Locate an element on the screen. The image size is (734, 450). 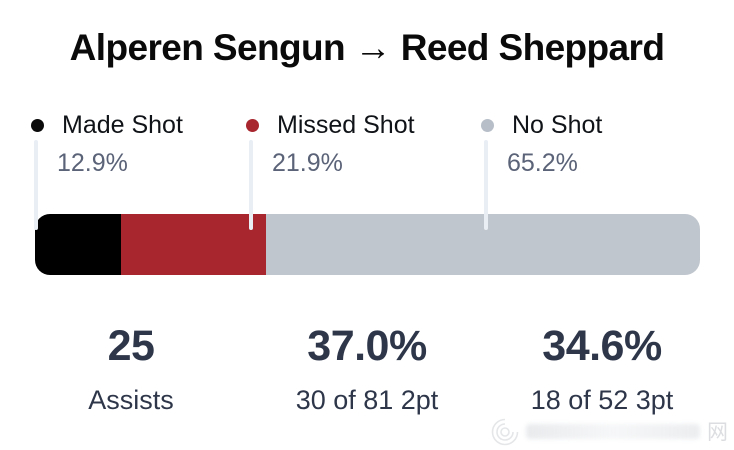
watermark-text-smear is located at coordinates (613, 431).